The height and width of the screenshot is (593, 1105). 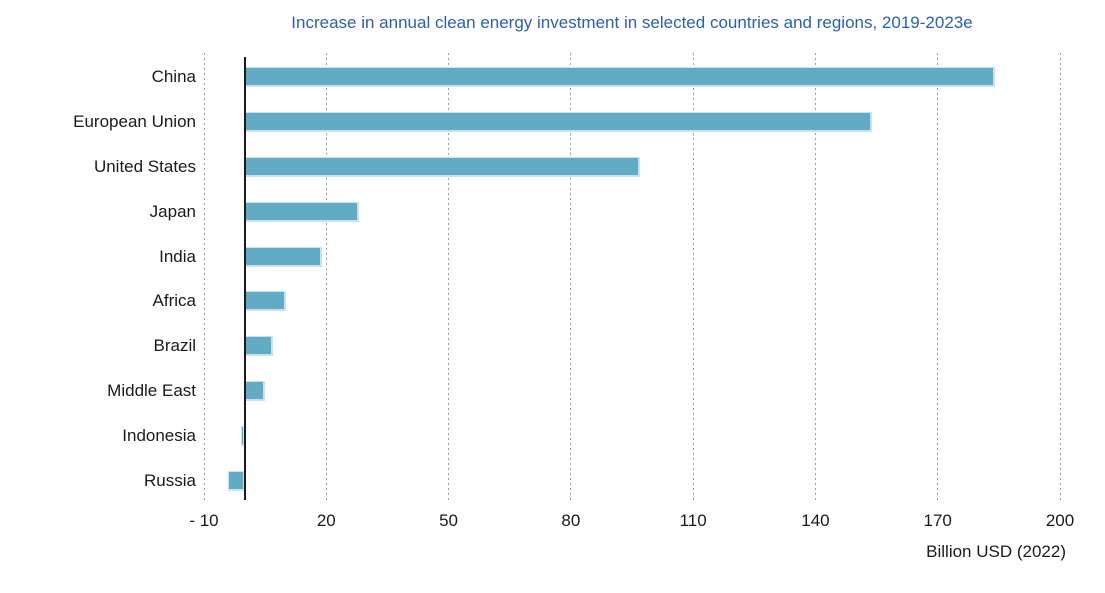 What do you see at coordinates (996, 551) in the screenshot?
I see `x-axis-label: Billion USD (2022)` at bounding box center [996, 551].